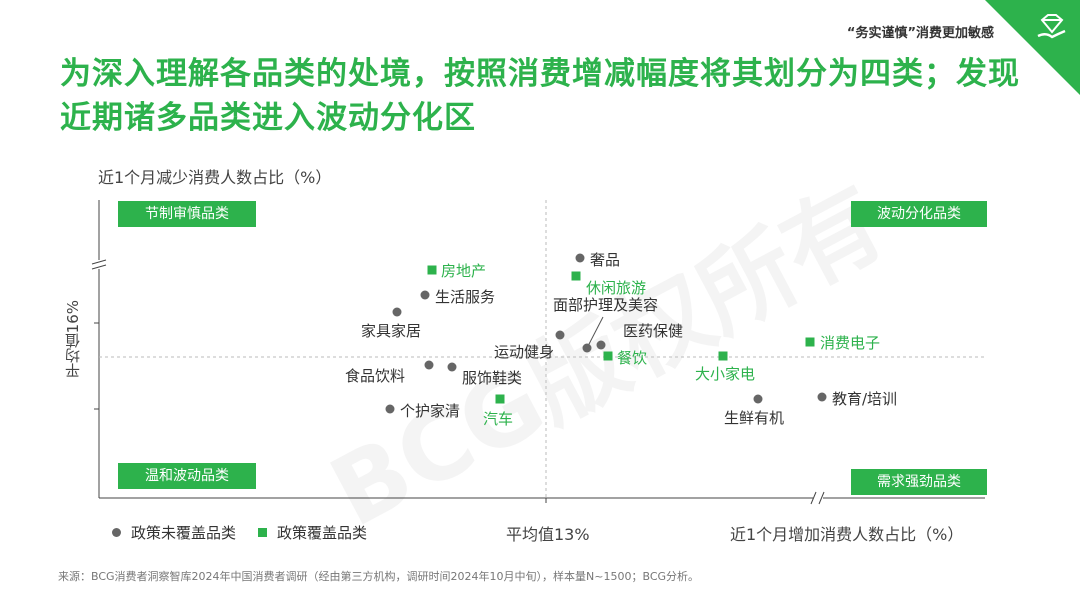 The width and height of the screenshot is (1080, 608). What do you see at coordinates (184, 533) in the screenshot?
I see `legend-label: 政策未覆盖品类` at bounding box center [184, 533].